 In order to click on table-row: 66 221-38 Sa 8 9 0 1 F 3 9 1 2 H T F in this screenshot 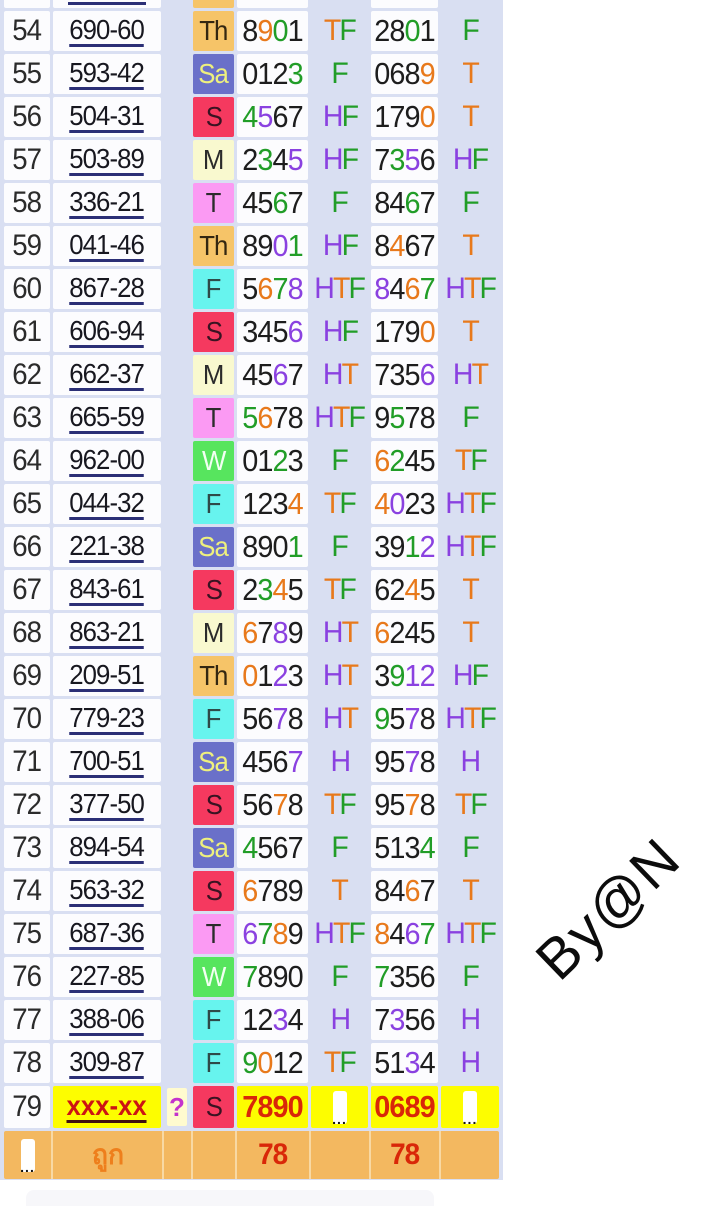, I will do `click(253, 547)`.